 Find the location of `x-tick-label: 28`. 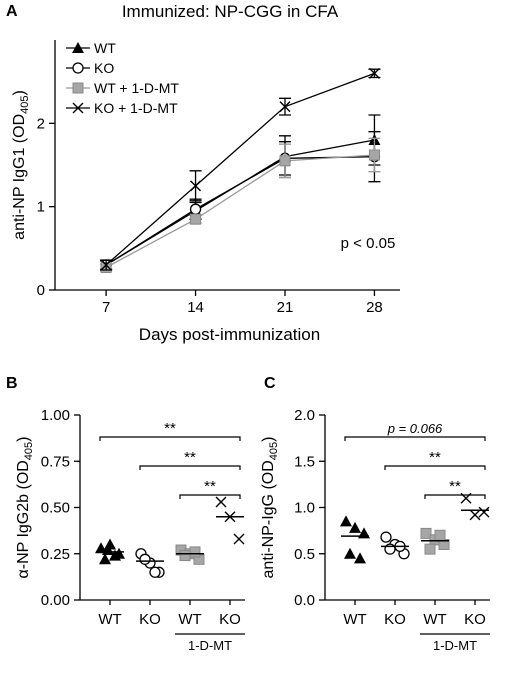

x-tick-label: 28 is located at coordinates (374, 307).